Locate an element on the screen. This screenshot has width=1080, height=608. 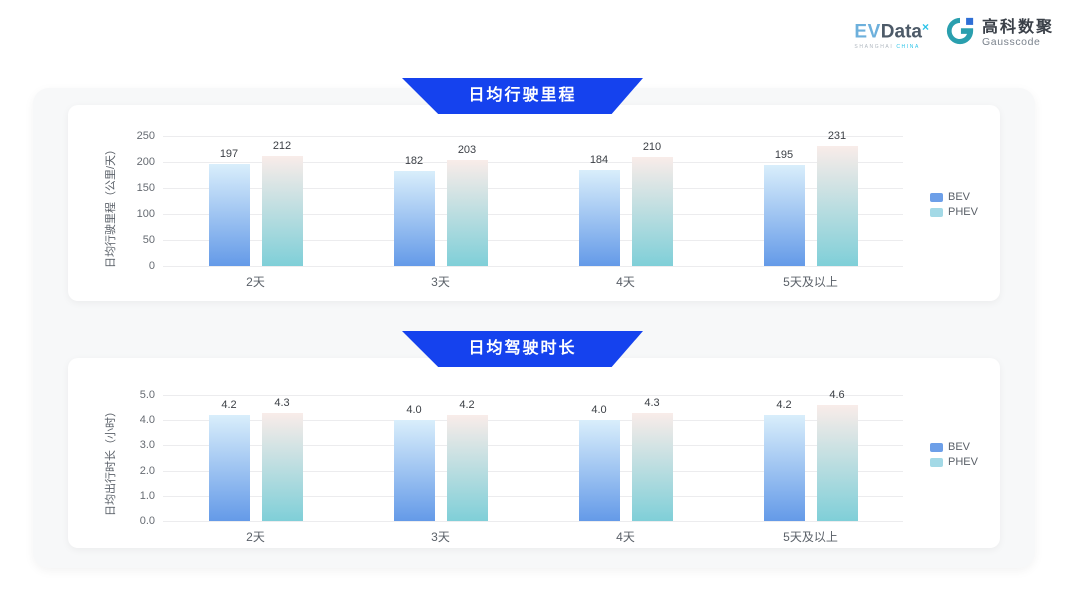
y-axis-tick-label: 250 is located at coordinates (145, 136).